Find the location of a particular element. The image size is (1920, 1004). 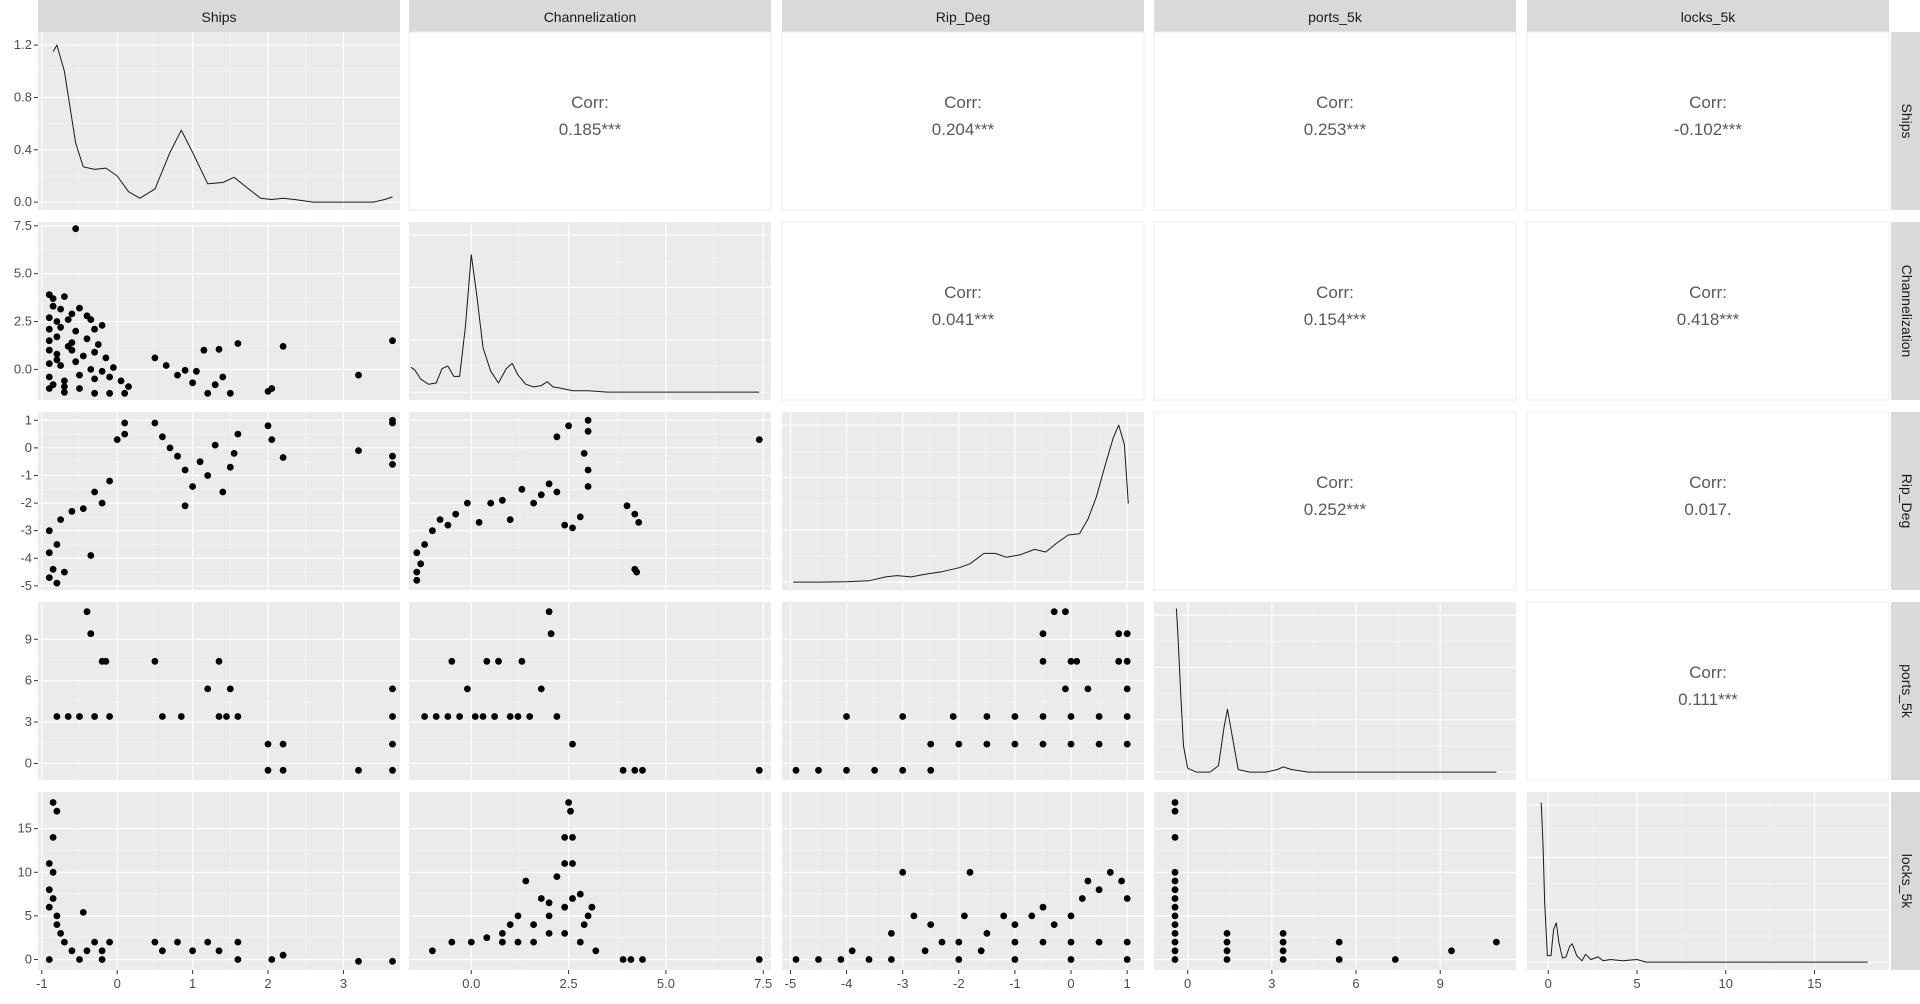

density-curve-locks-5k is located at coordinates (1704, 882).